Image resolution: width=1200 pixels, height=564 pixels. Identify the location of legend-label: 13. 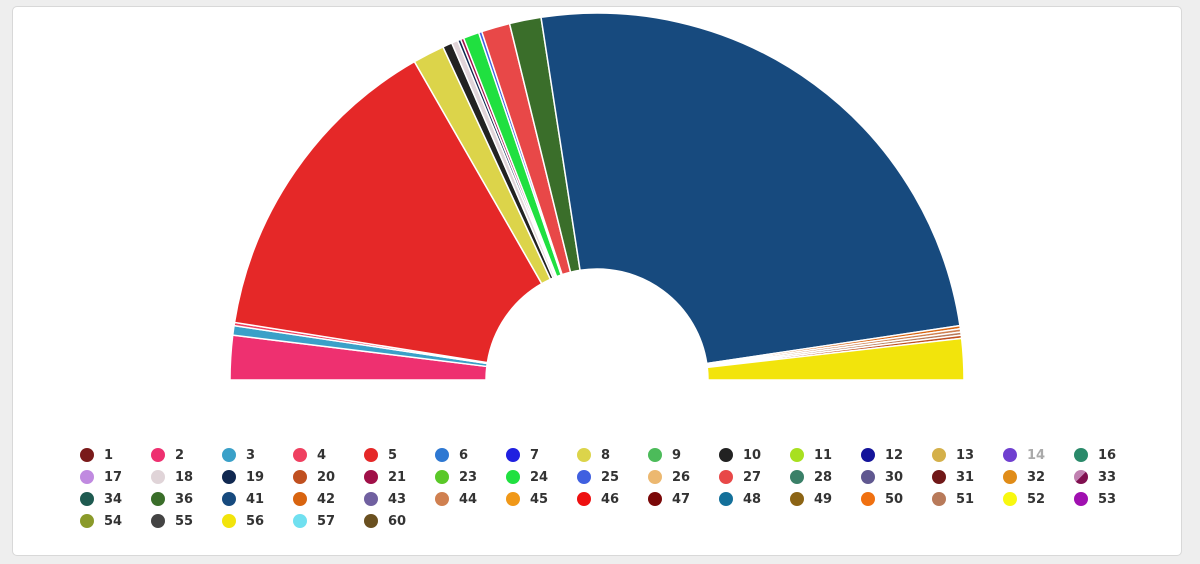
(965, 455).